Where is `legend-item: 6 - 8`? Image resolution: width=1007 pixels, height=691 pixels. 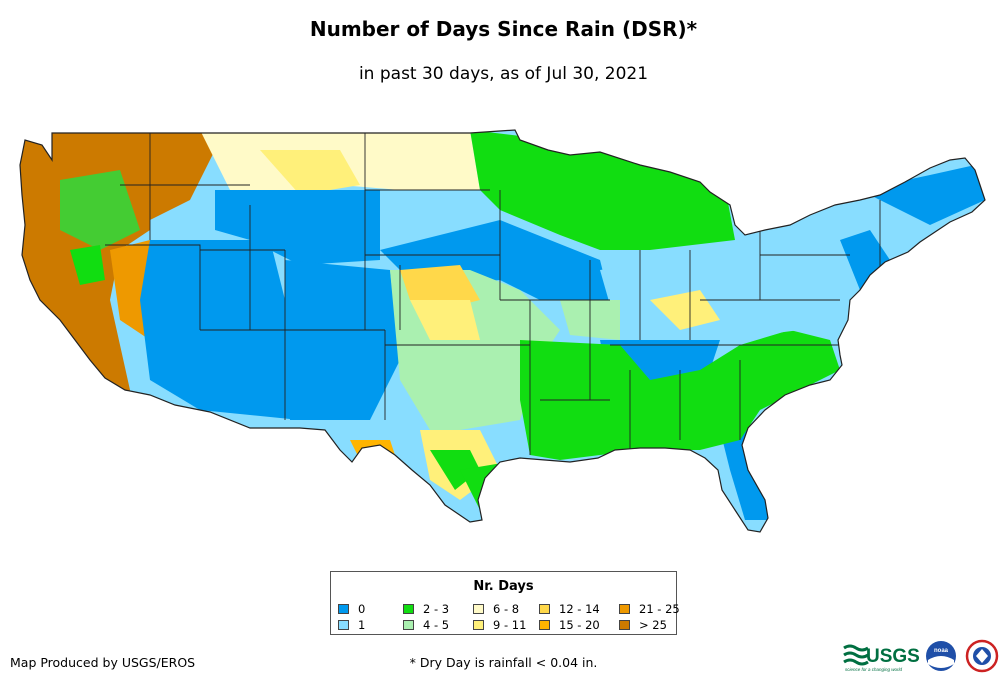 legend-item: 6 - 8 is located at coordinates (496, 609).